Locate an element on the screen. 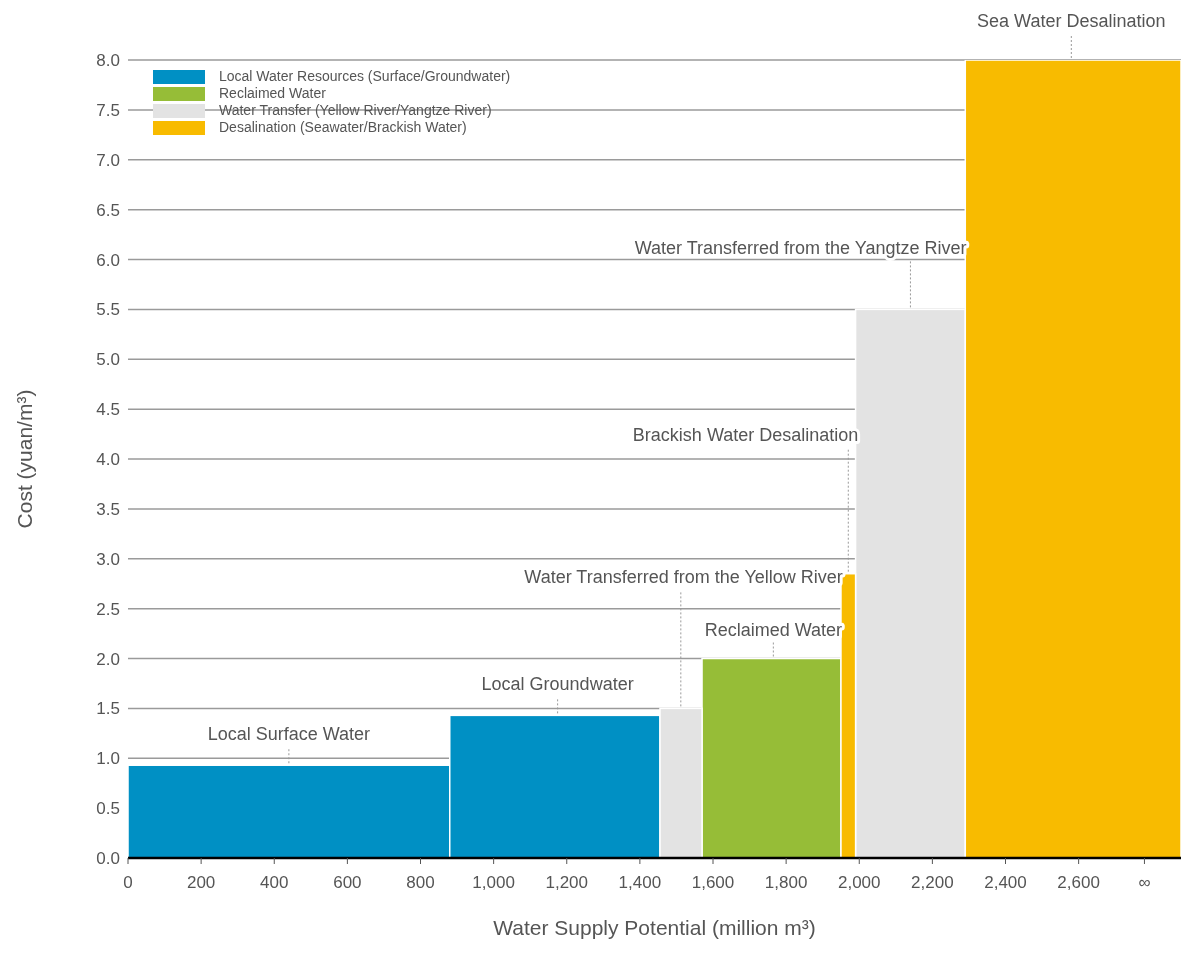 Image resolution: width=1199 pixels, height=975 pixels. annotation: Reclaimed Water is located at coordinates (773, 629).